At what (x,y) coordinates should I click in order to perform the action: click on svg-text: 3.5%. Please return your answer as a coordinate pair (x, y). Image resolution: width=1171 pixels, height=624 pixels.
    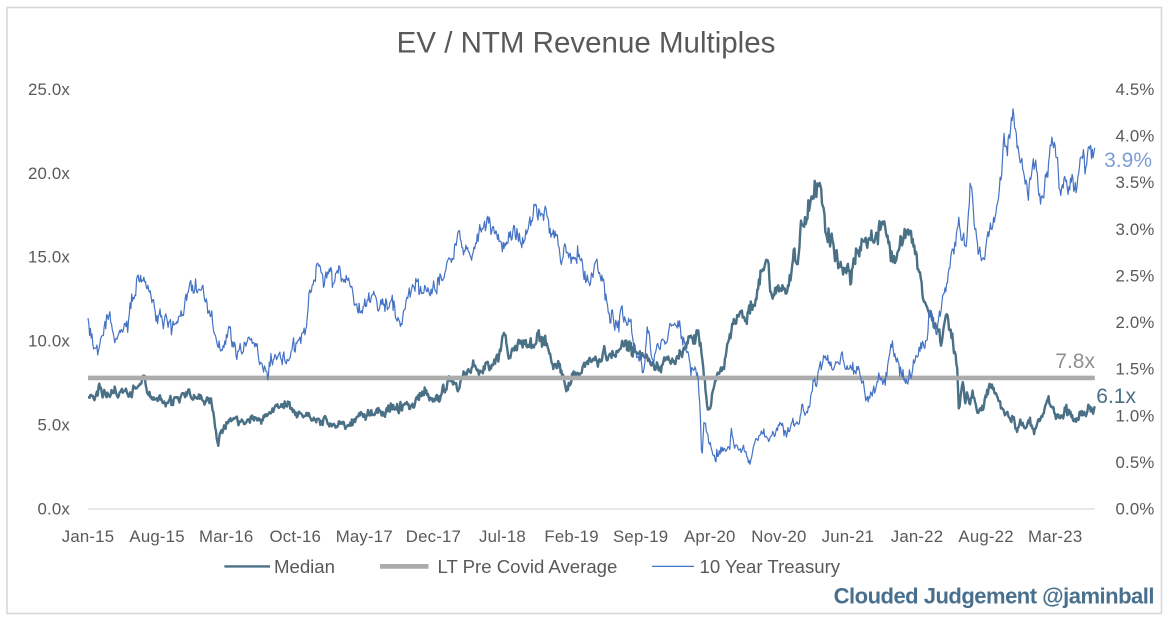
    Looking at the image, I should click on (1134, 182).